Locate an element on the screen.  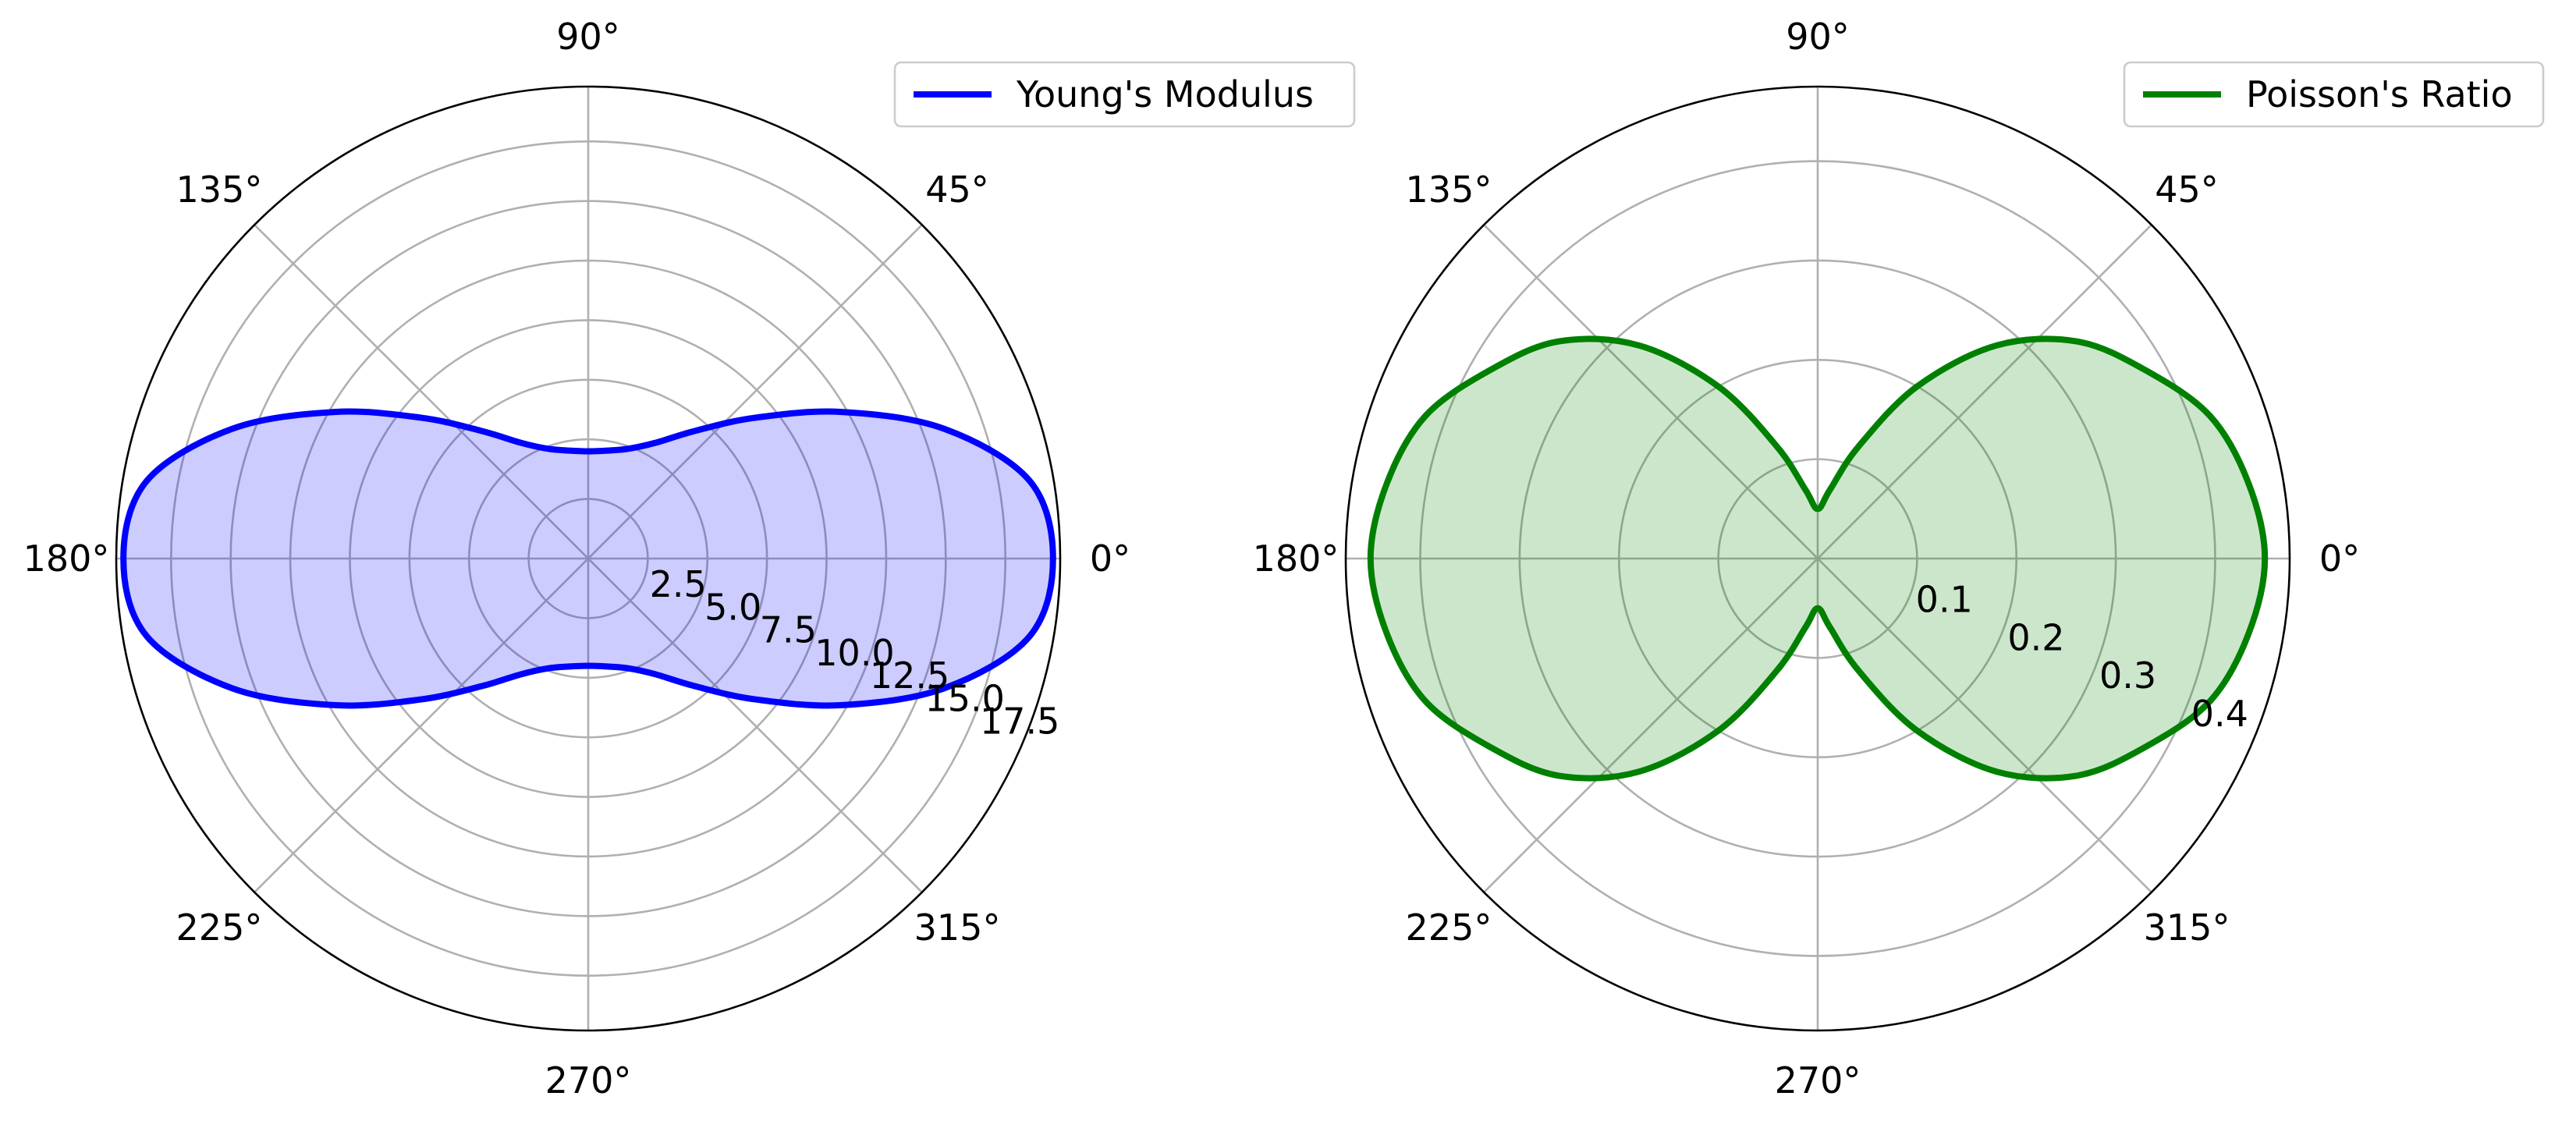
radial-tick-label-4: 12.5 is located at coordinates (909, 676).